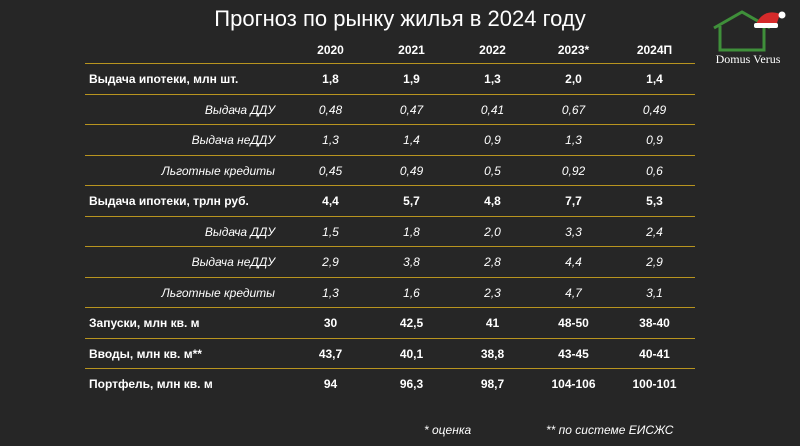 Image resolution: width=800 pixels, height=446 pixels. What do you see at coordinates (330, 323) in the screenshot?
I see `table-cell: 30` at bounding box center [330, 323].